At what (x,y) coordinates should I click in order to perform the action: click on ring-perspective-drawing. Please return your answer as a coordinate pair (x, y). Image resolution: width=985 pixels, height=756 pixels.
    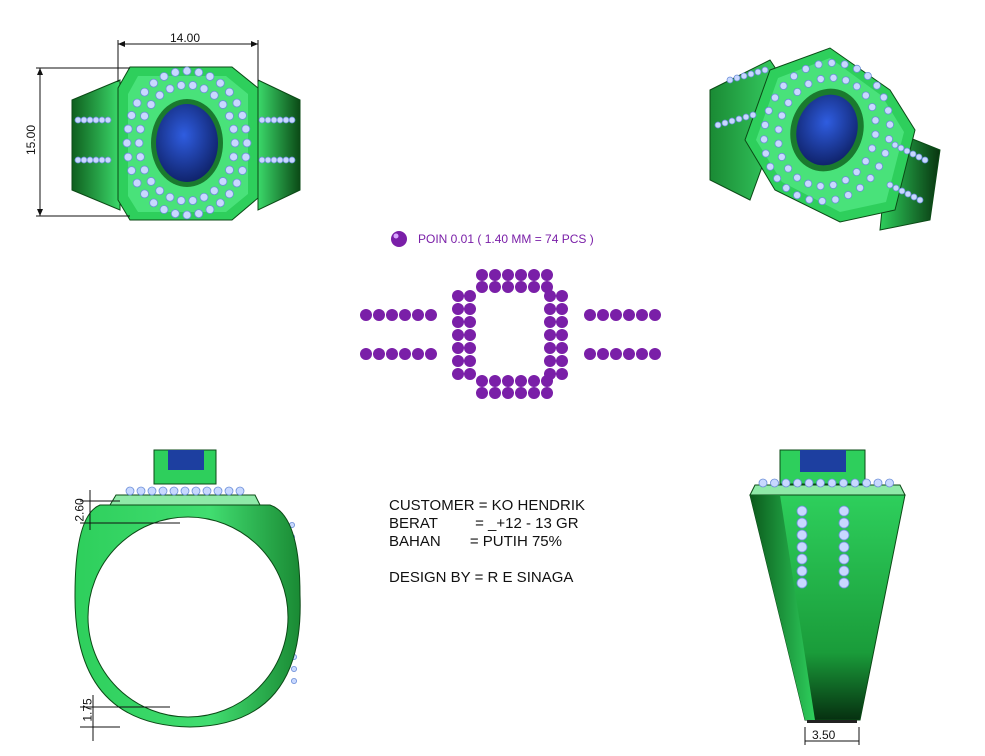
    Looking at the image, I should click on (825, 139).